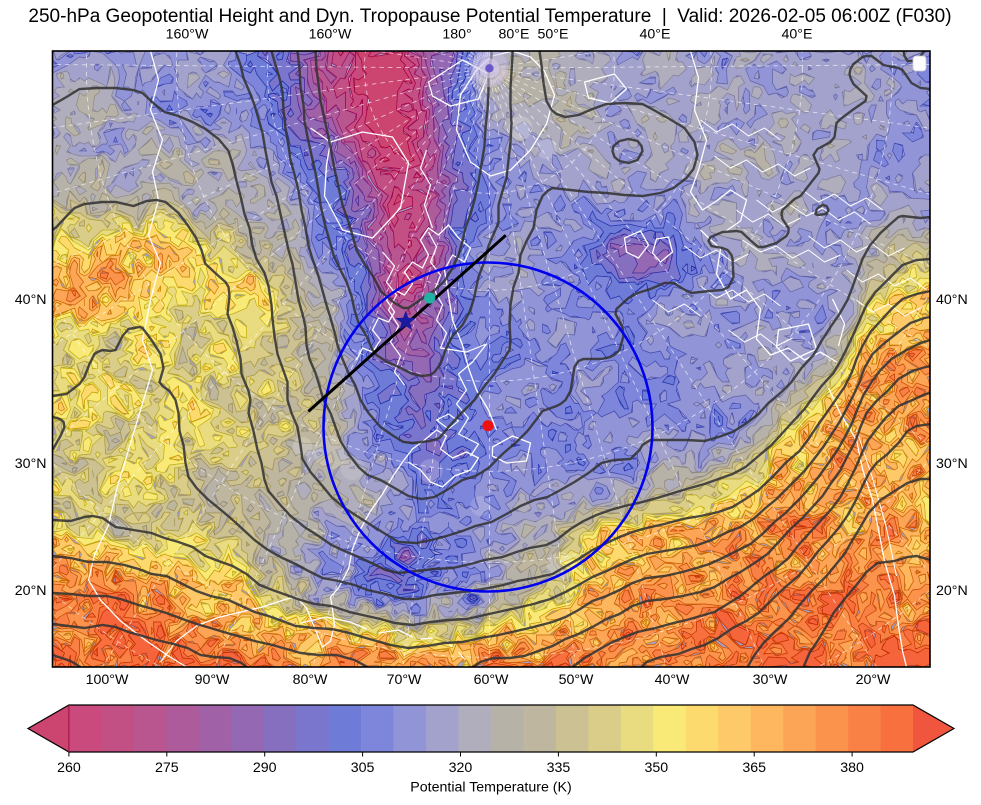 The image size is (981, 805). What do you see at coordinates (490, 788) in the screenshot?
I see `svg-text: Potential Temperature (K)` at bounding box center [490, 788].